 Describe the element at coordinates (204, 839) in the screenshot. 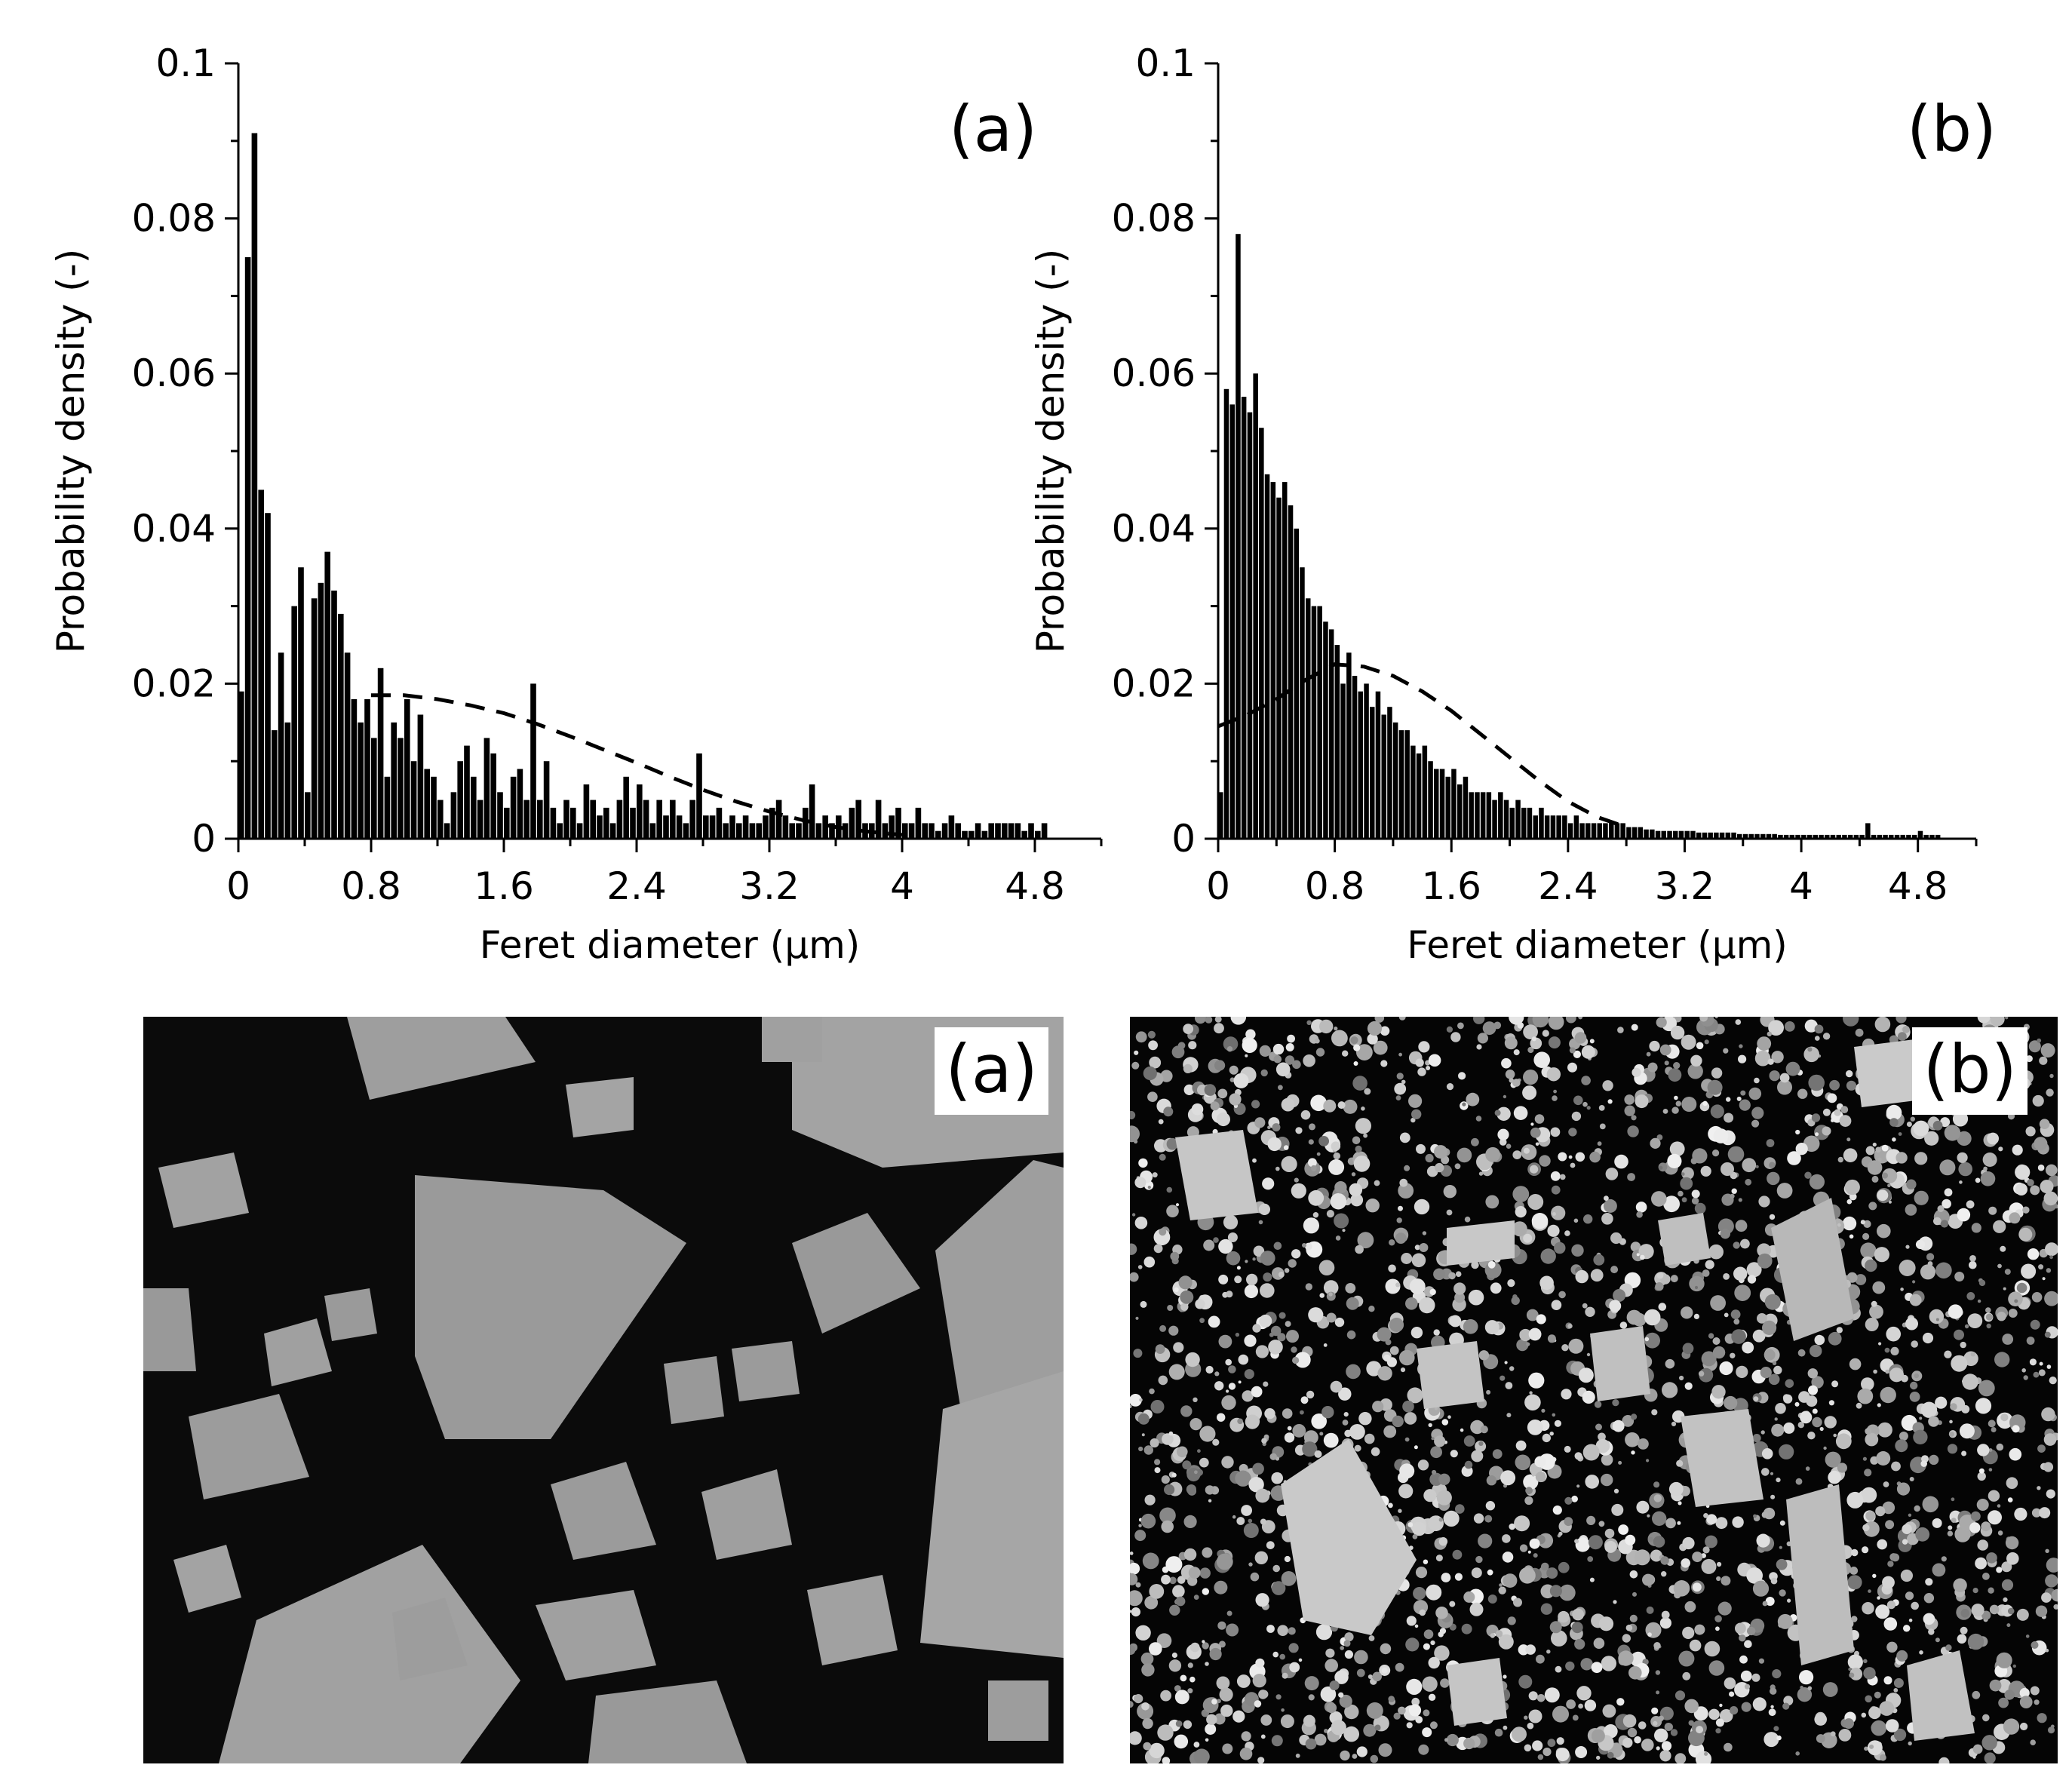

I see `y-tick-label: 0` at that location.